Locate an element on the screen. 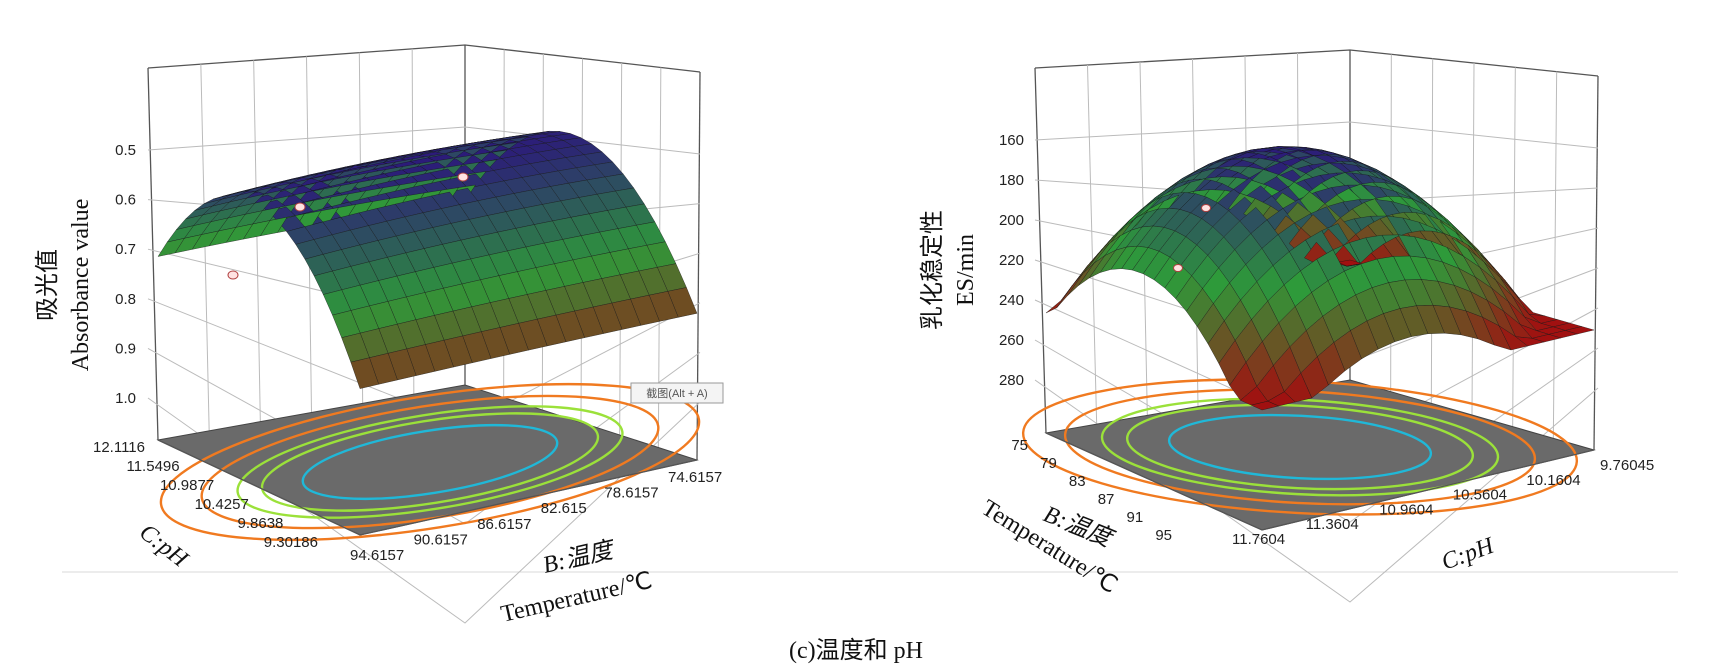  z-axis-label-cn: 吸光值 is located at coordinates (47, 285).